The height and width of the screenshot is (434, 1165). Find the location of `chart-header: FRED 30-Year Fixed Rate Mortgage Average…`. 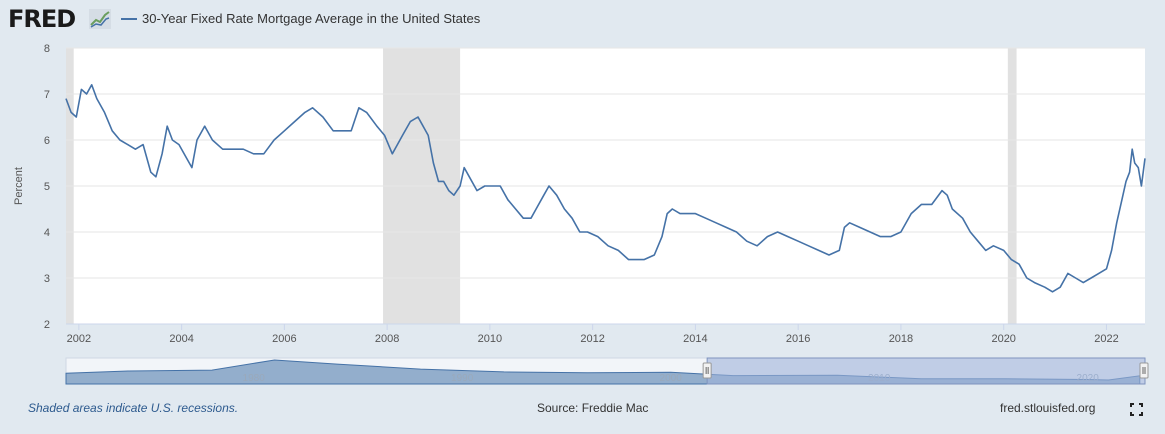

chart-header: FRED 30-Year Fixed Rate Mortgage Average… is located at coordinates (582, 20).